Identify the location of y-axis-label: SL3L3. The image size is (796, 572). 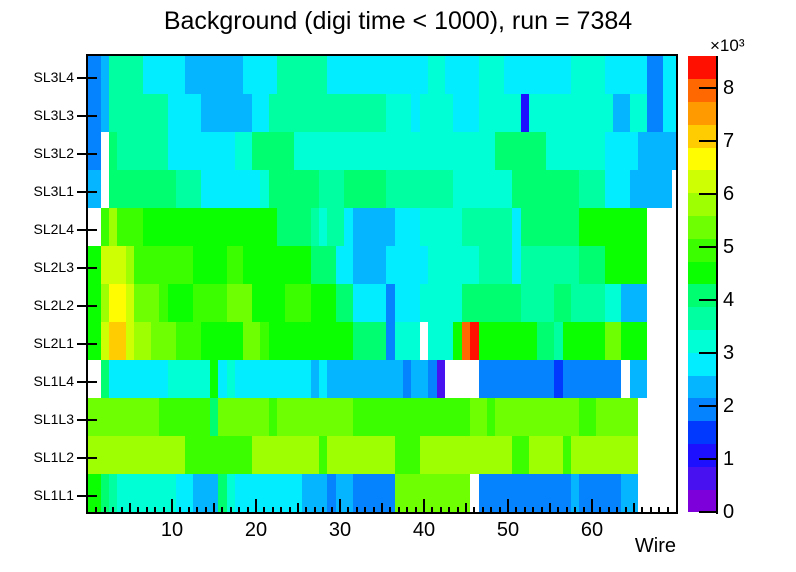
(53, 115).